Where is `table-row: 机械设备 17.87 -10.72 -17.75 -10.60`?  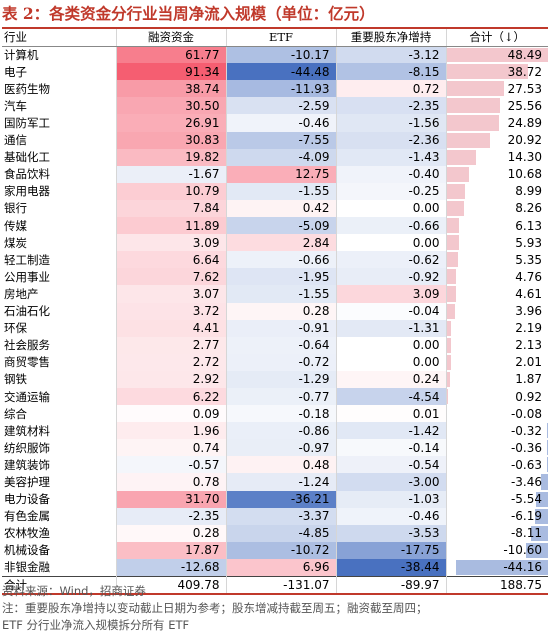
table-row: 机械设备 17.87 -10.72 -17.75 -10.60 is located at coordinates (275, 550).